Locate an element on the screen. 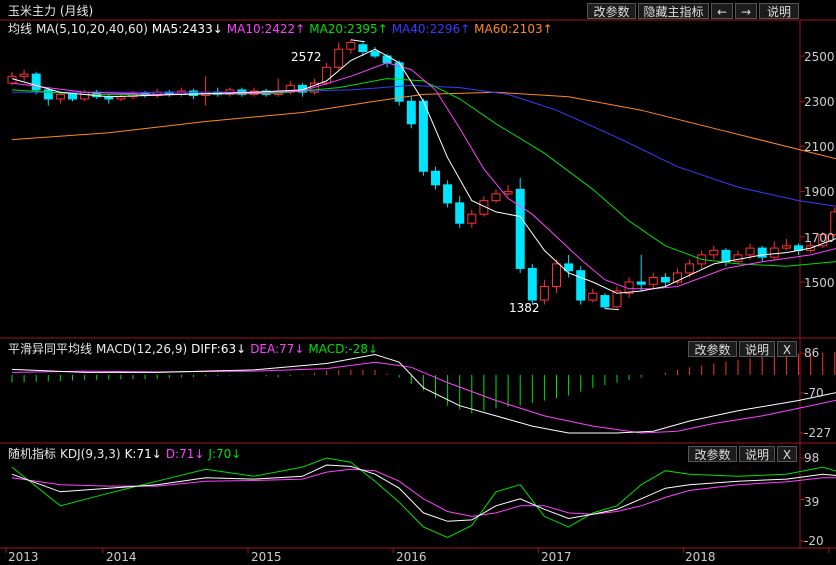 This screenshot has height=565, width=836. x-tick: 2014 is located at coordinates (121, 557).